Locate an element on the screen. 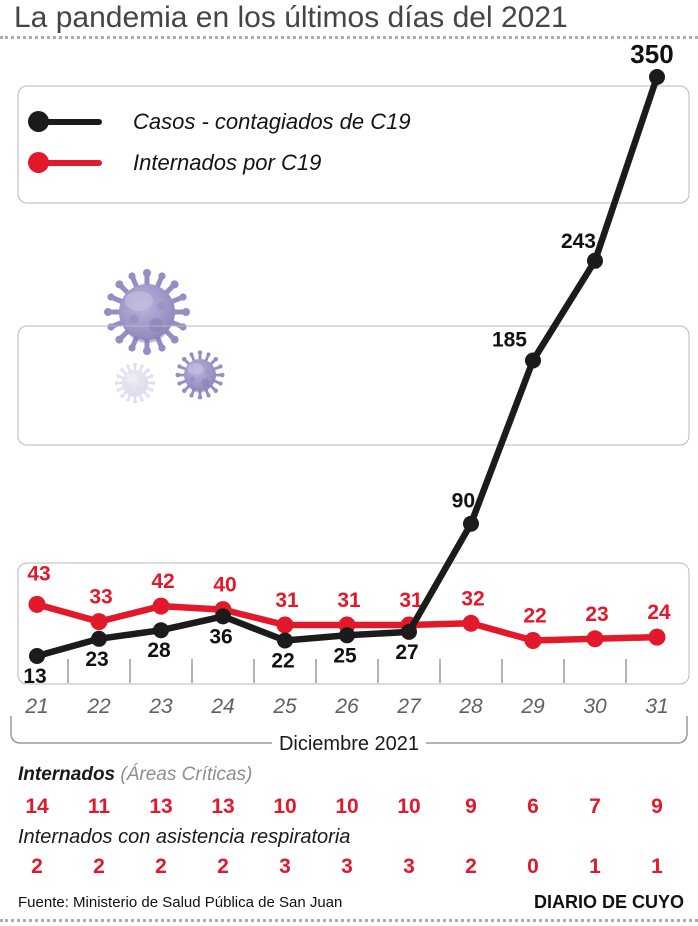 The height and width of the screenshot is (926, 698). respiratory-row-label: Internados con asistencia respiratoria is located at coordinates (184, 837).